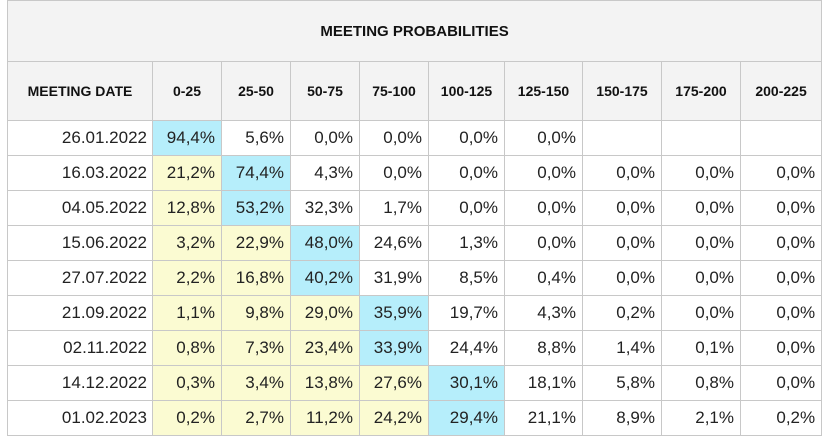 This screenshot has height=441, width=823. What do you see at coordinates (256, 243) in the screenshot?
I see `probability-cell: 22,9%` at bounding box center [256, 243].